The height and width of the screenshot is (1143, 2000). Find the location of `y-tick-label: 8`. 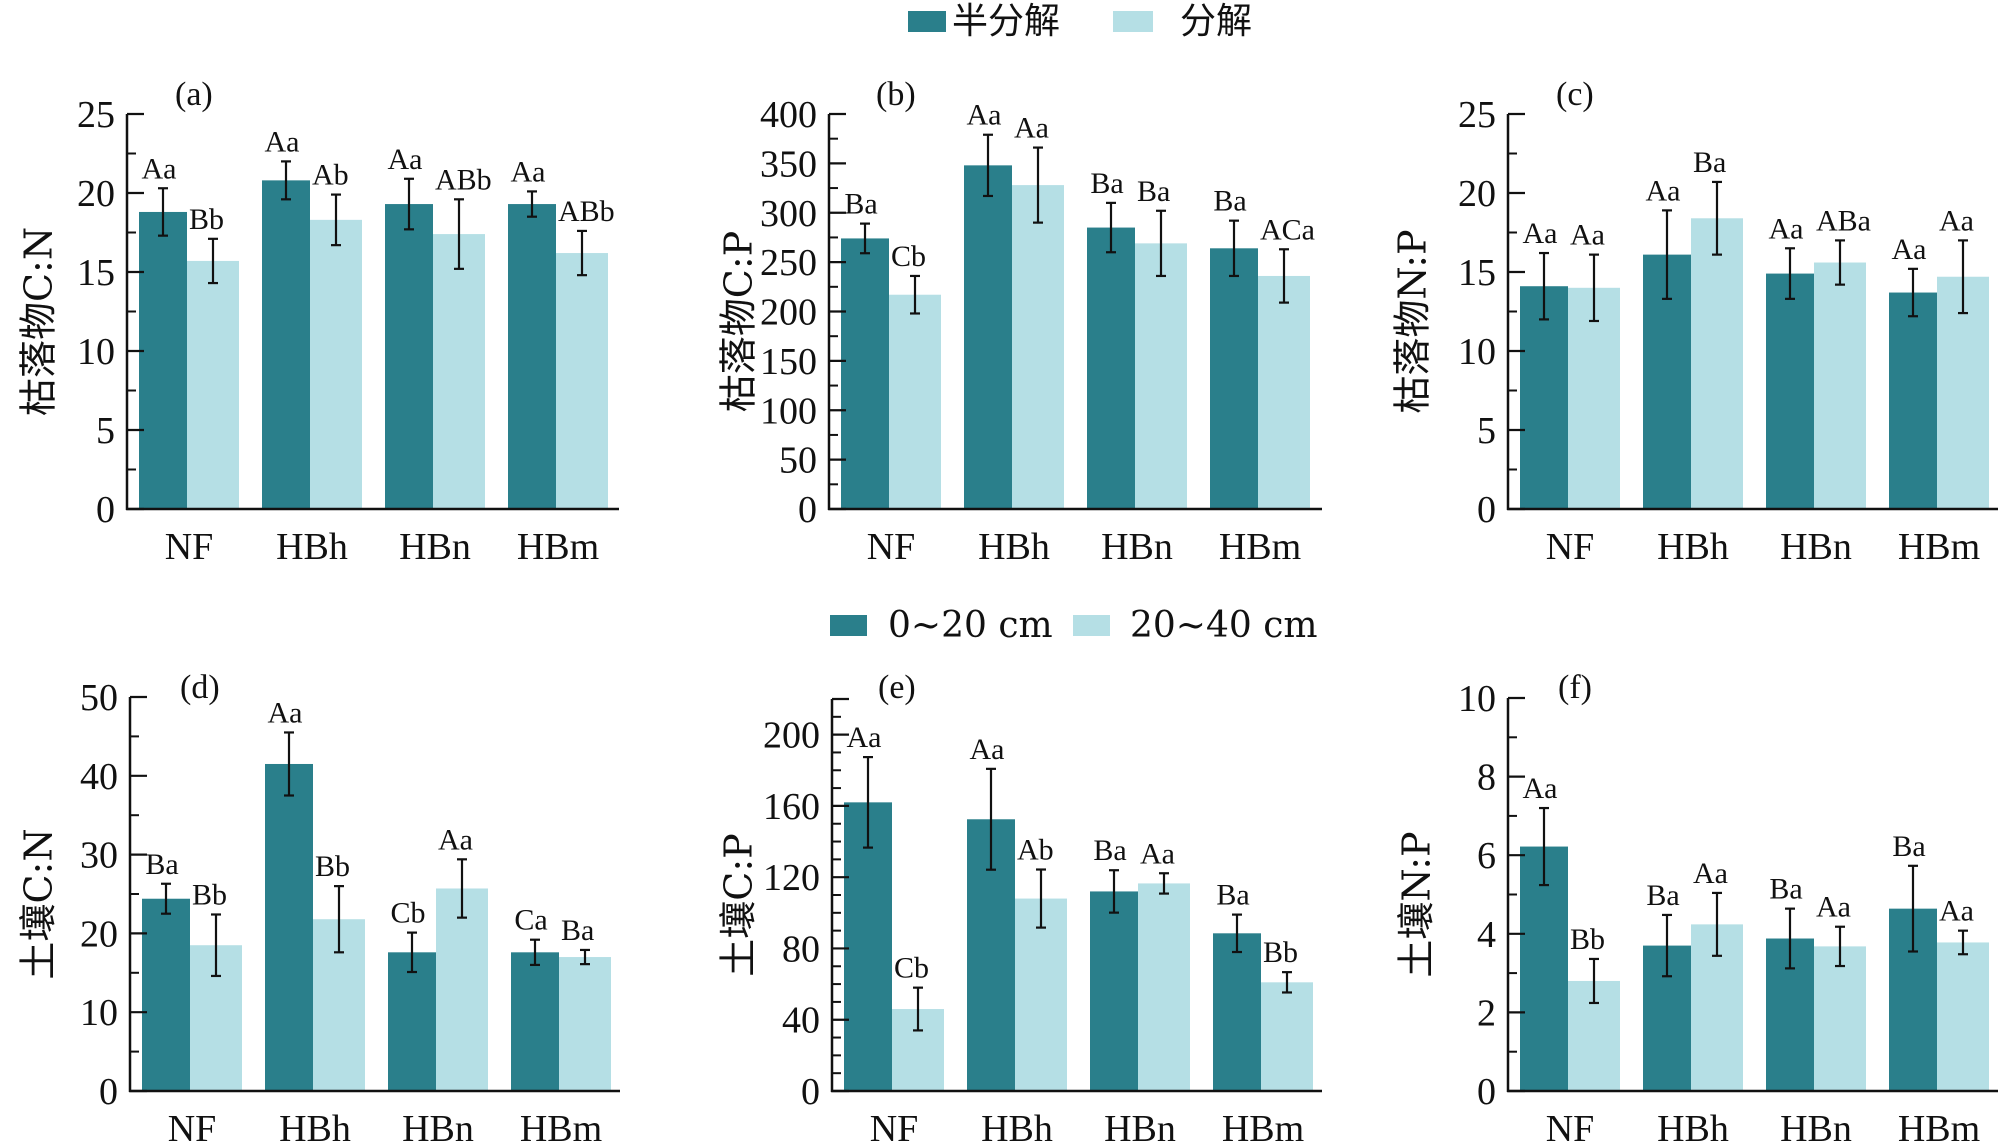

y-tick-label: 8 is located at coordinates (1486, 778).